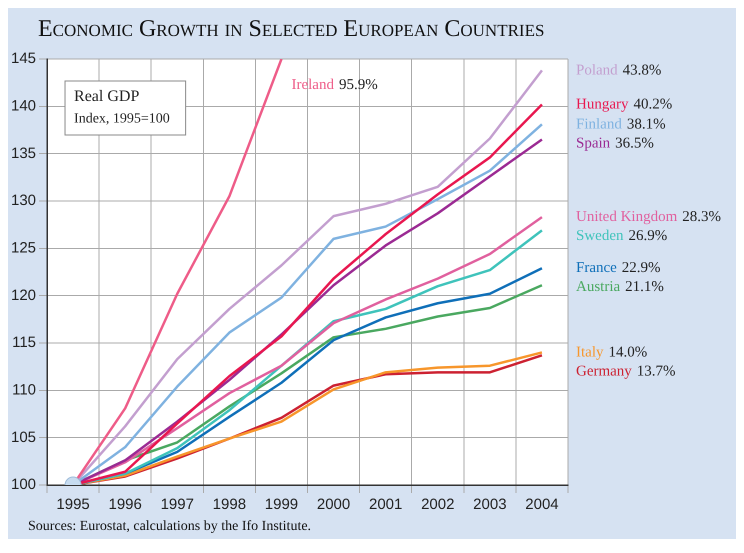  Describe the element at coordinates (23, 247) in the screenshot. I see `y-tick-label: 125` at that location.